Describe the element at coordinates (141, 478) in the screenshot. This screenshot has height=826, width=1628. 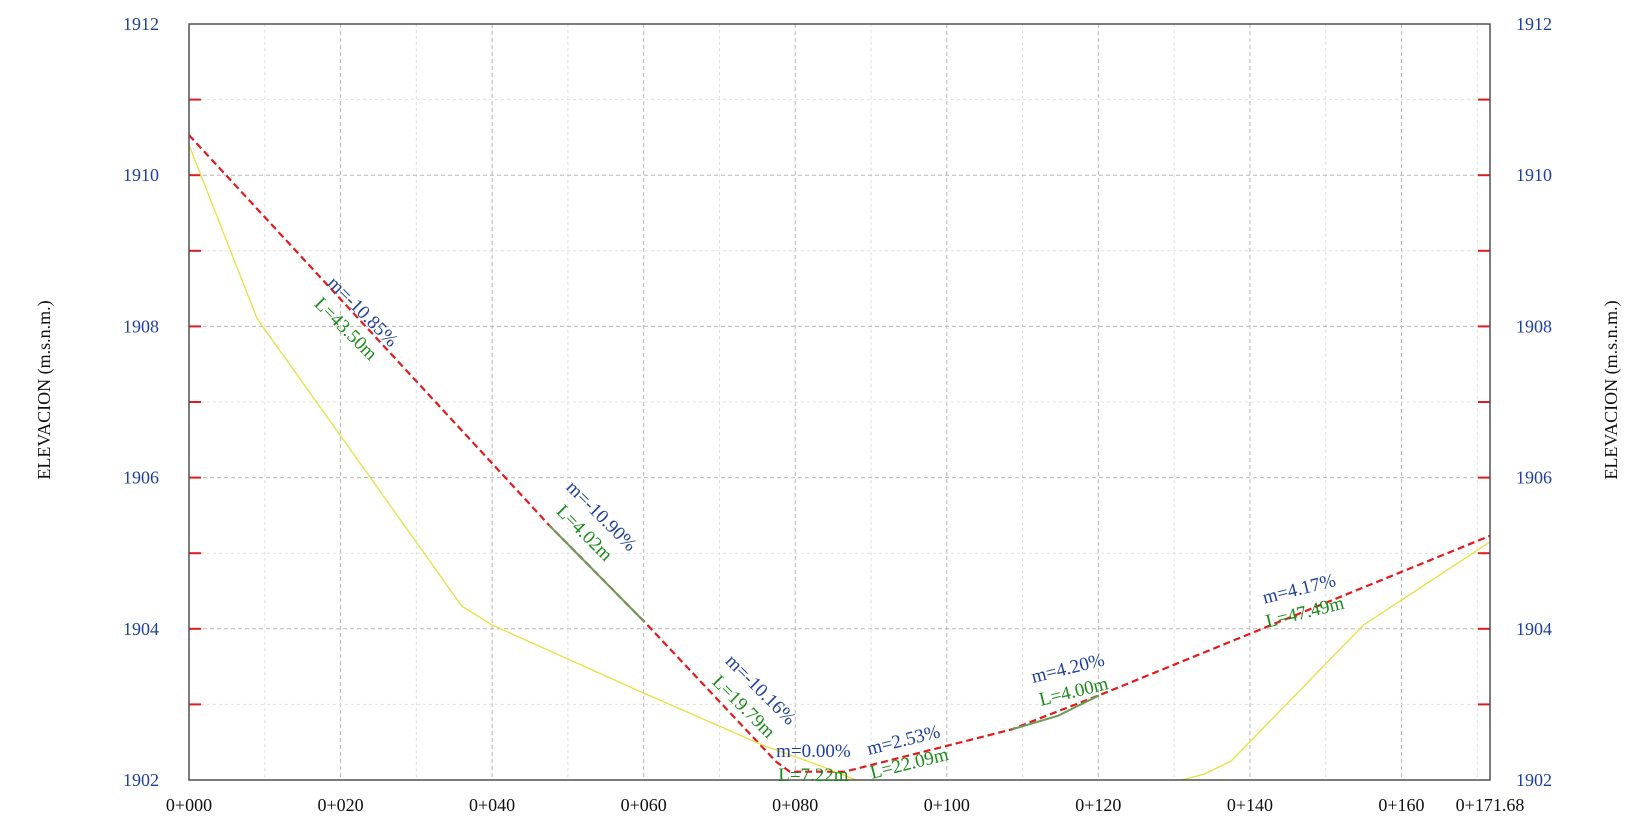
I see `y-tick-label-left: 1906` at that location.